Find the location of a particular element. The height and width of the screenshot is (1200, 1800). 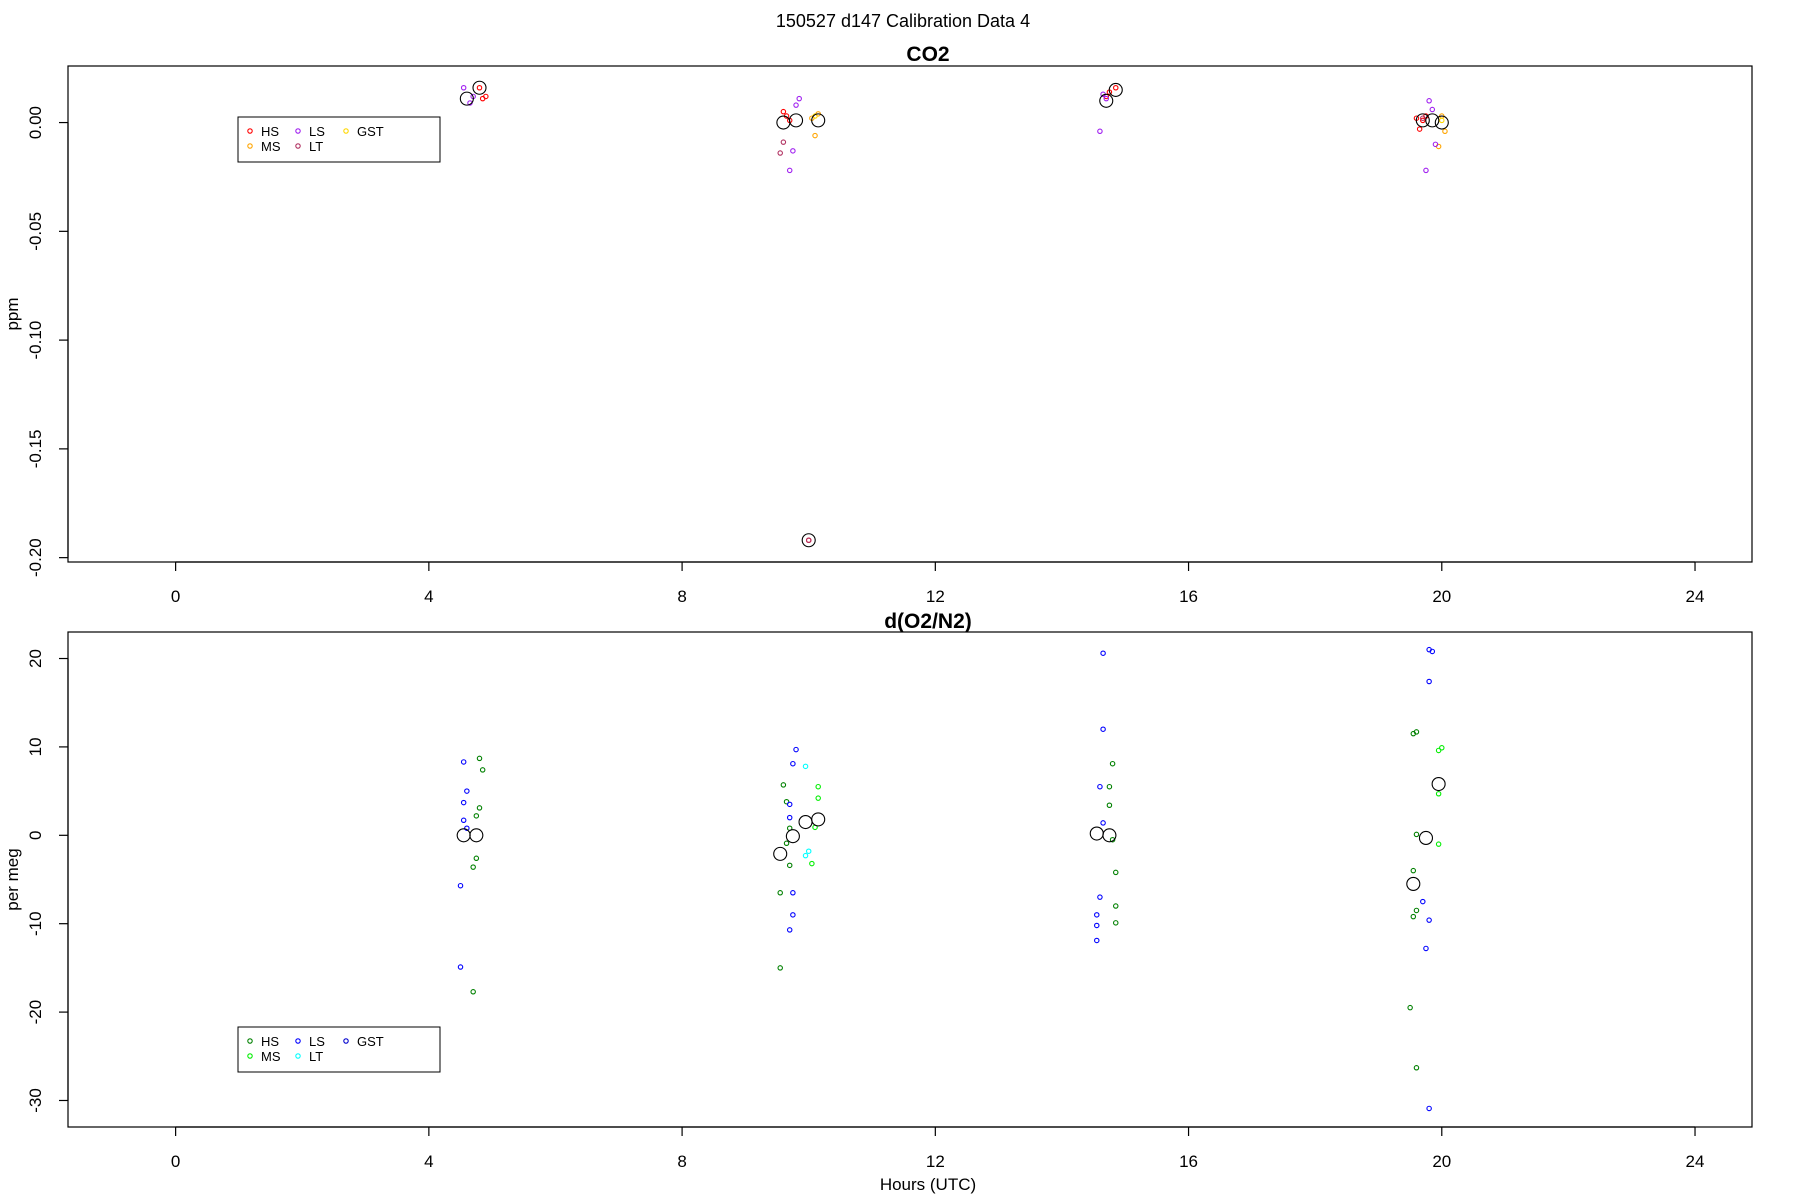

x-tick-label: 0 is located at coordinates (175, 1161).